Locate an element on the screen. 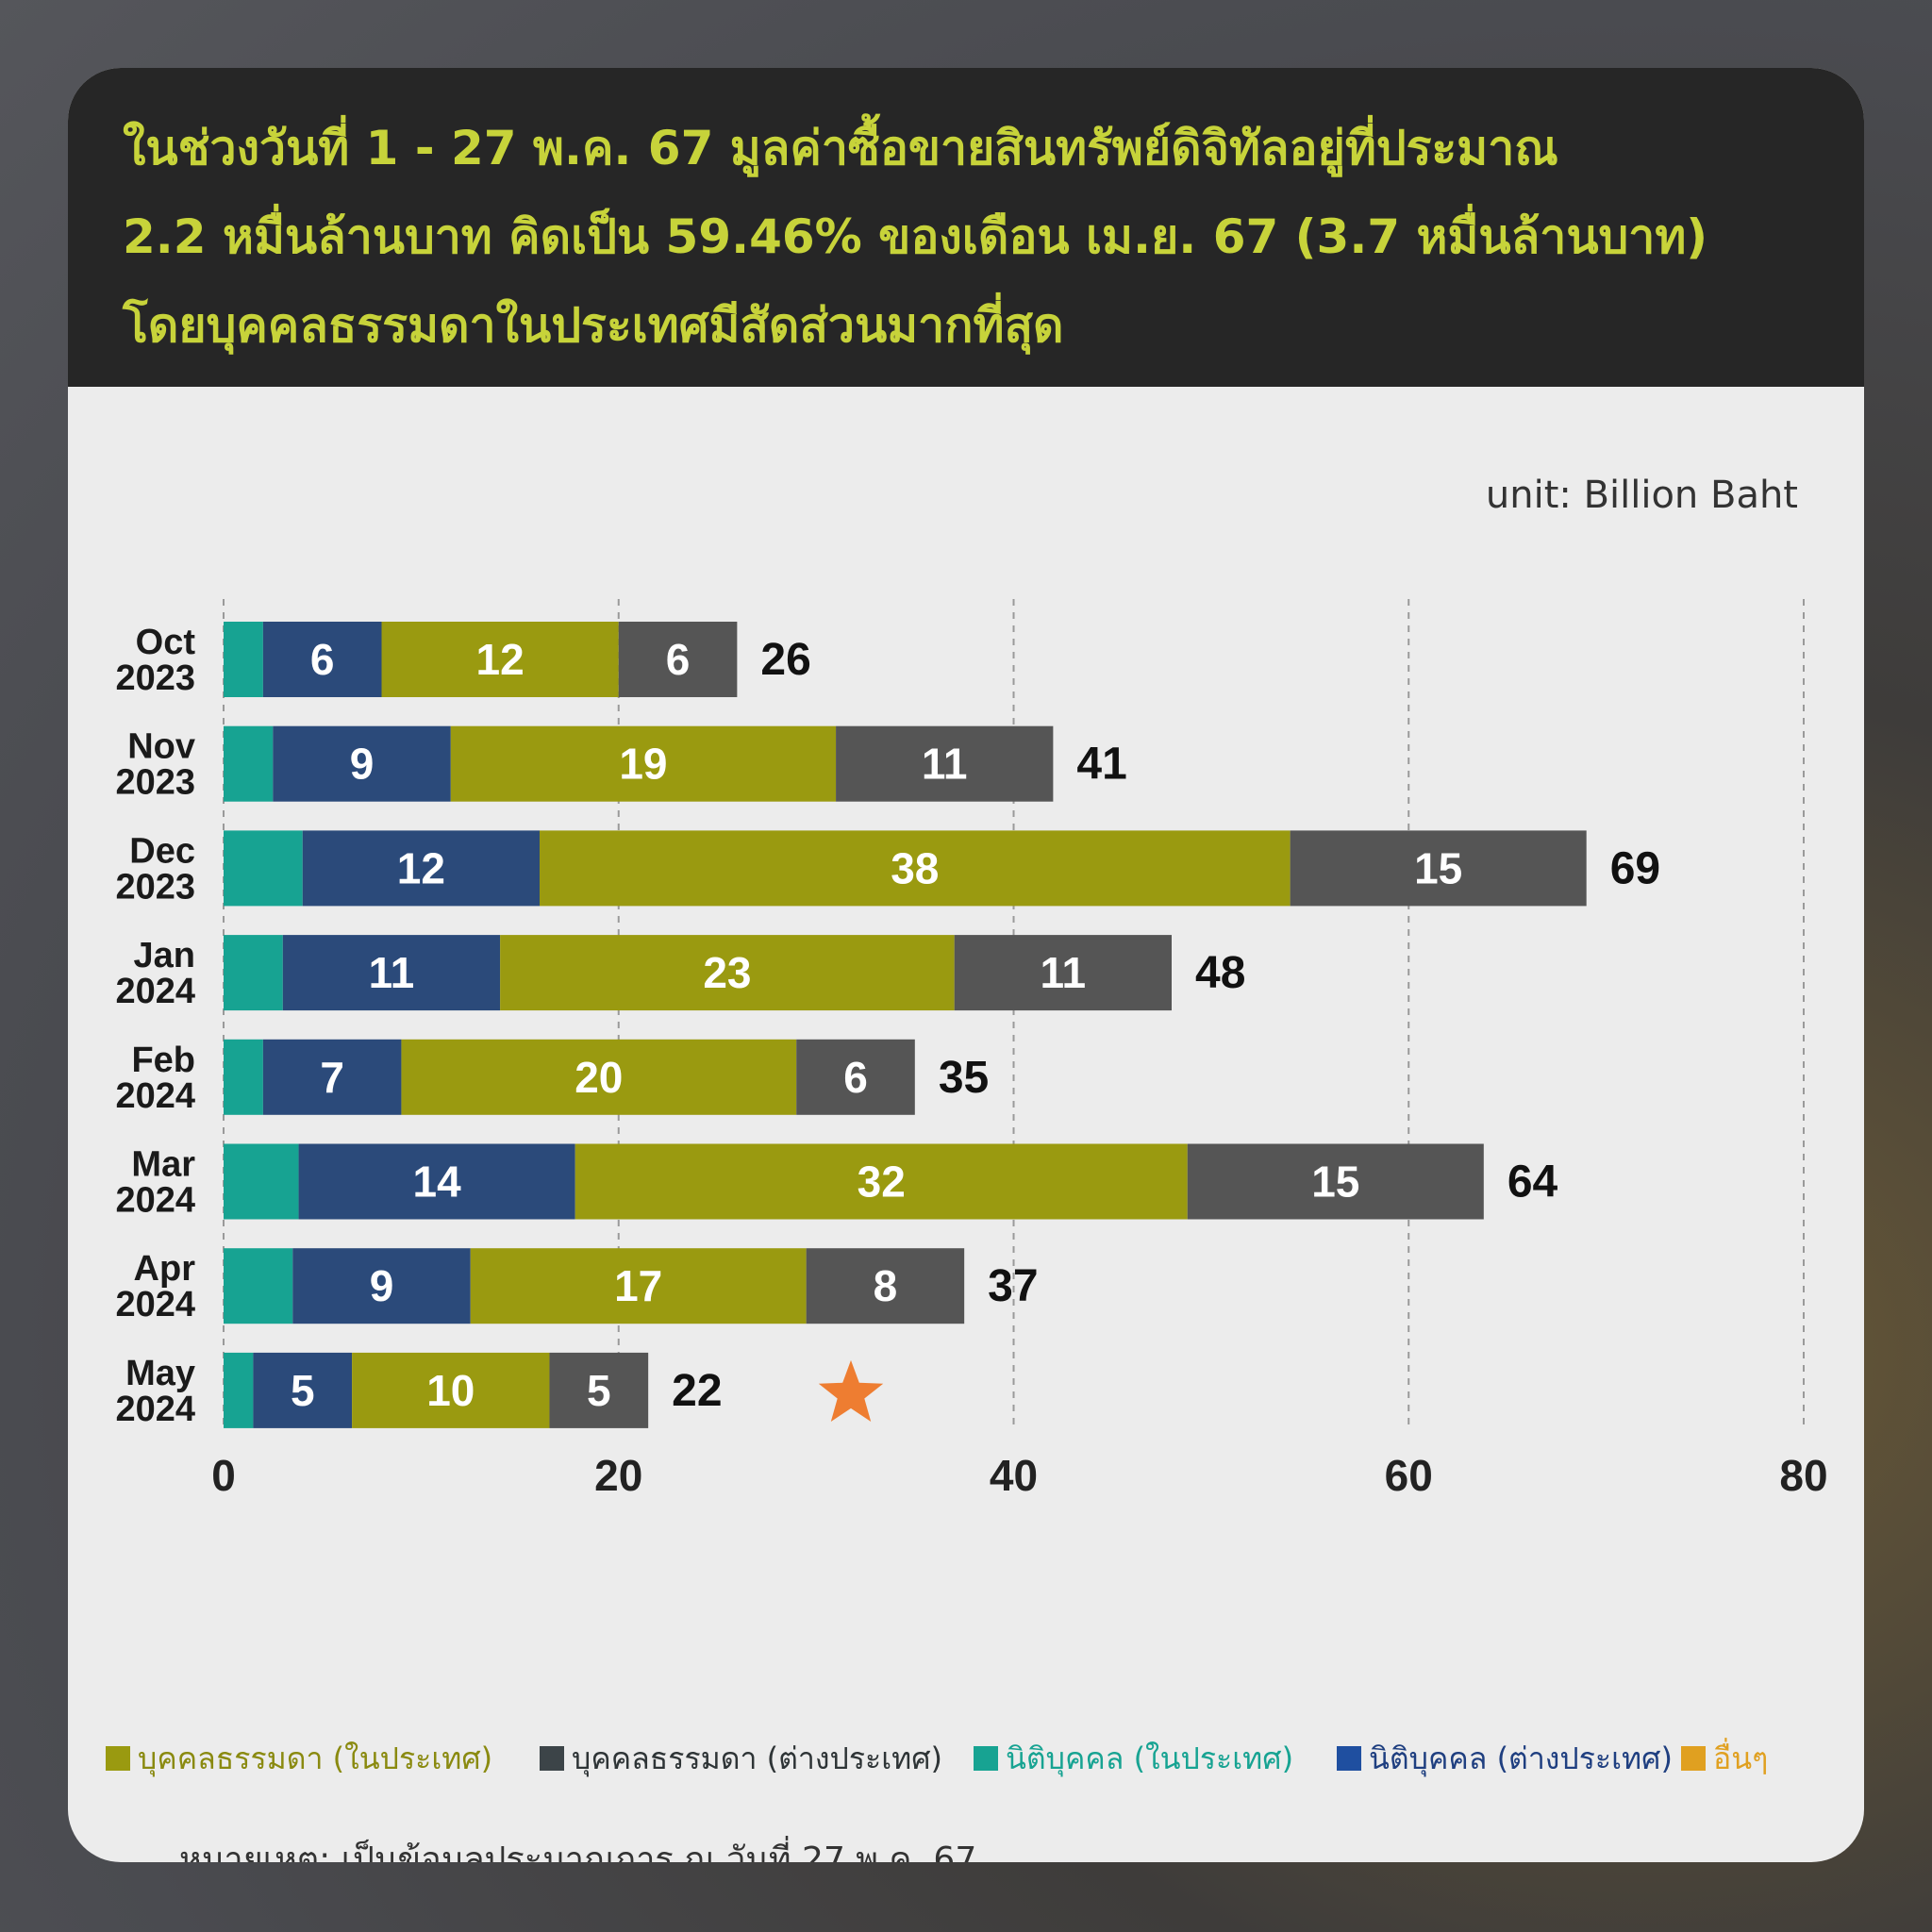  x-tick-label: 80 is located at coordinates (1803, 1476).